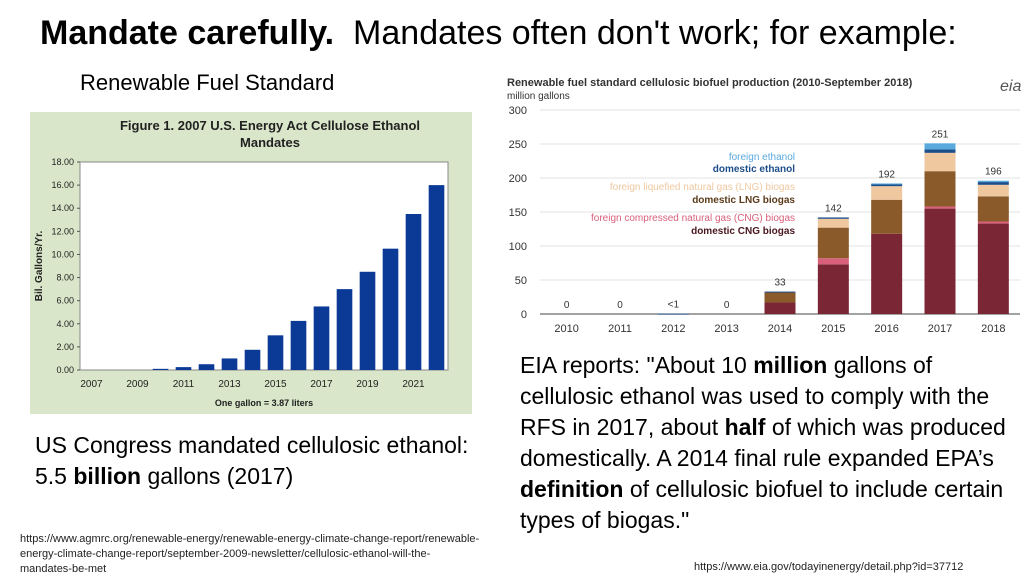  What do you see at coordinates (674, 305) in the screenshot?
I see `eia-total-label: <1` at bounding box center [674, 305].